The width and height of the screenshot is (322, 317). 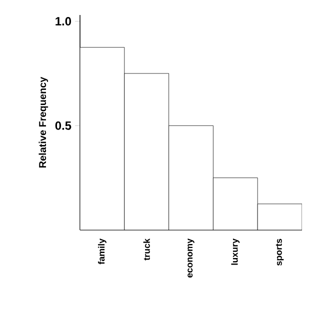 I want to click on x-tick-label: truck, so click(x=146, y=249).